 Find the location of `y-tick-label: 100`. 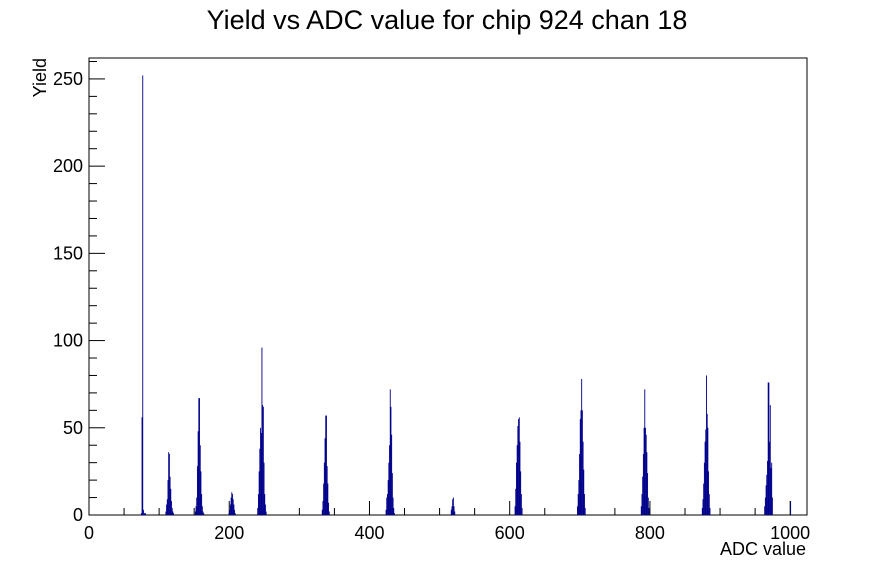

y-tick-label: 100 is located at coordinates (68, 341).